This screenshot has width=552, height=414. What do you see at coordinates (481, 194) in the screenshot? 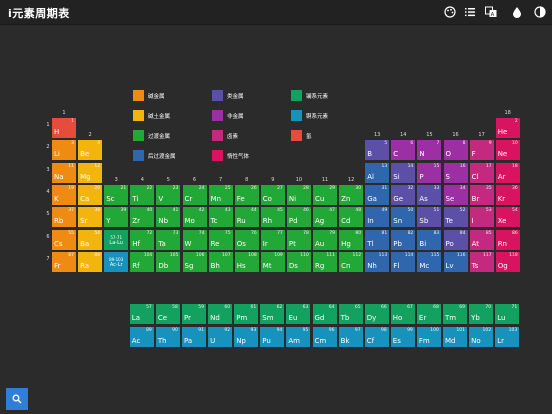
I see `element-br: 35 Br` at bounding box center [481, 194].